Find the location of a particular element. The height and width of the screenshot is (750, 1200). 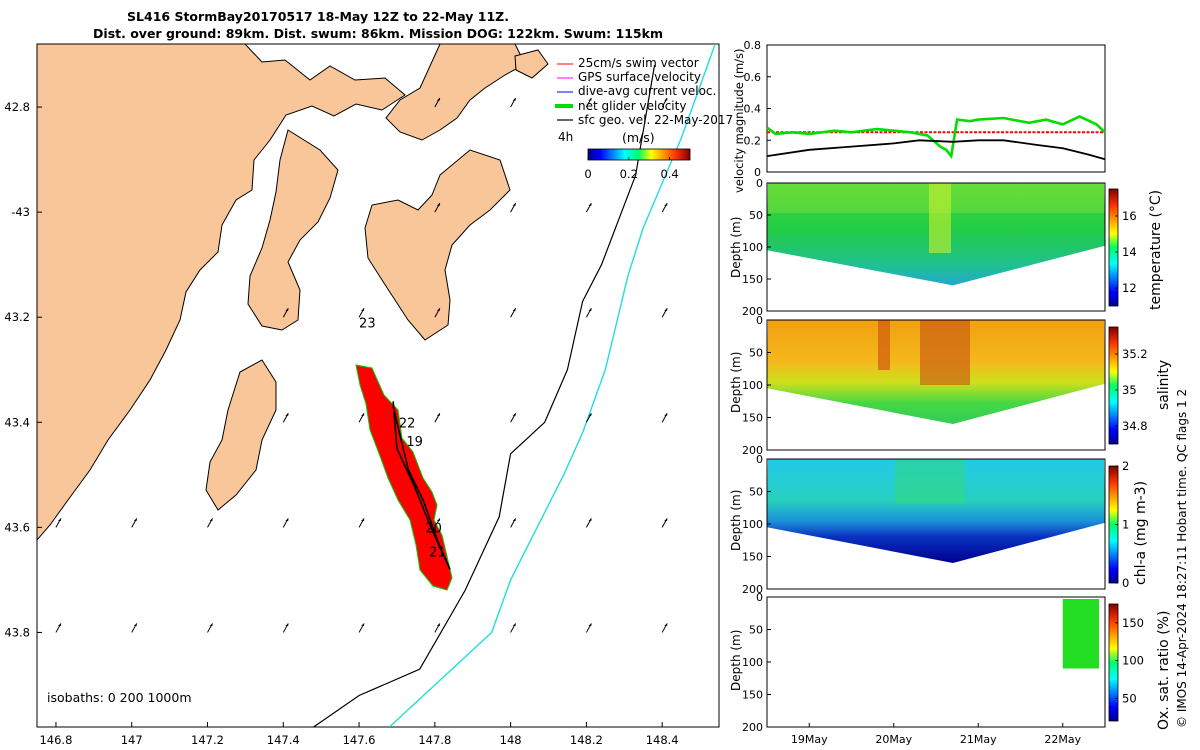

section-colorbar-label: 1 is located at coordinates (1125, 525).